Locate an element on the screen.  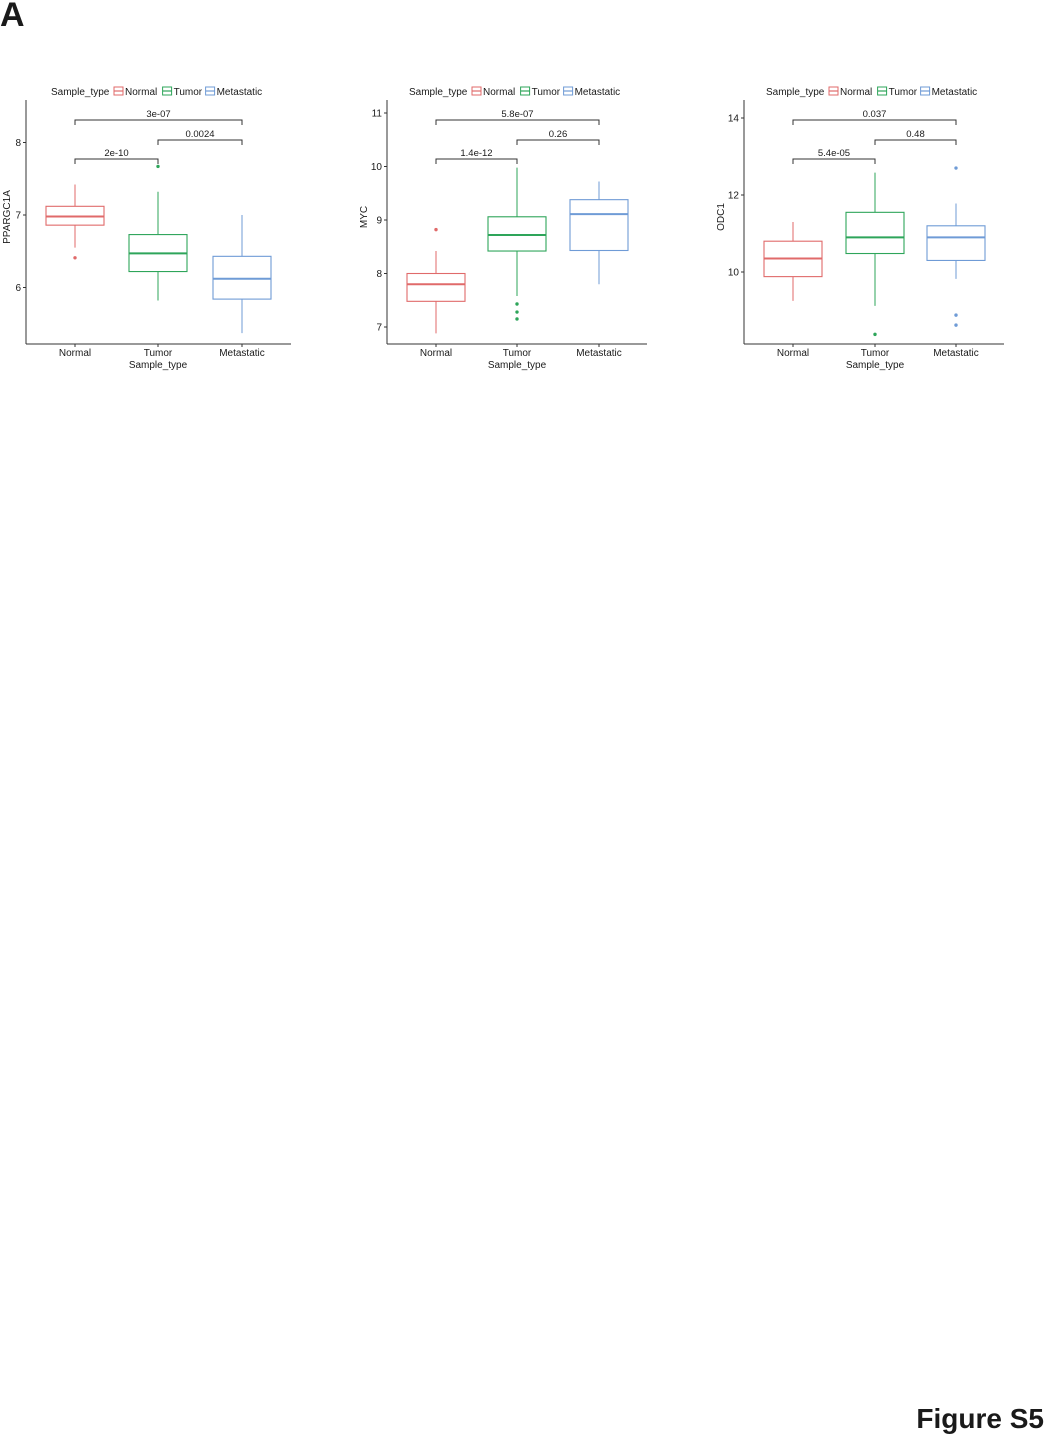
p-value-label: 0.0024 is located at coordinates (199, 134).